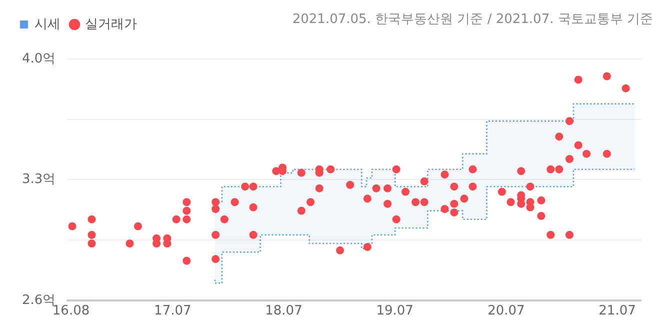  I want to click on x-tick-label: 18.07, so click(283, 311).